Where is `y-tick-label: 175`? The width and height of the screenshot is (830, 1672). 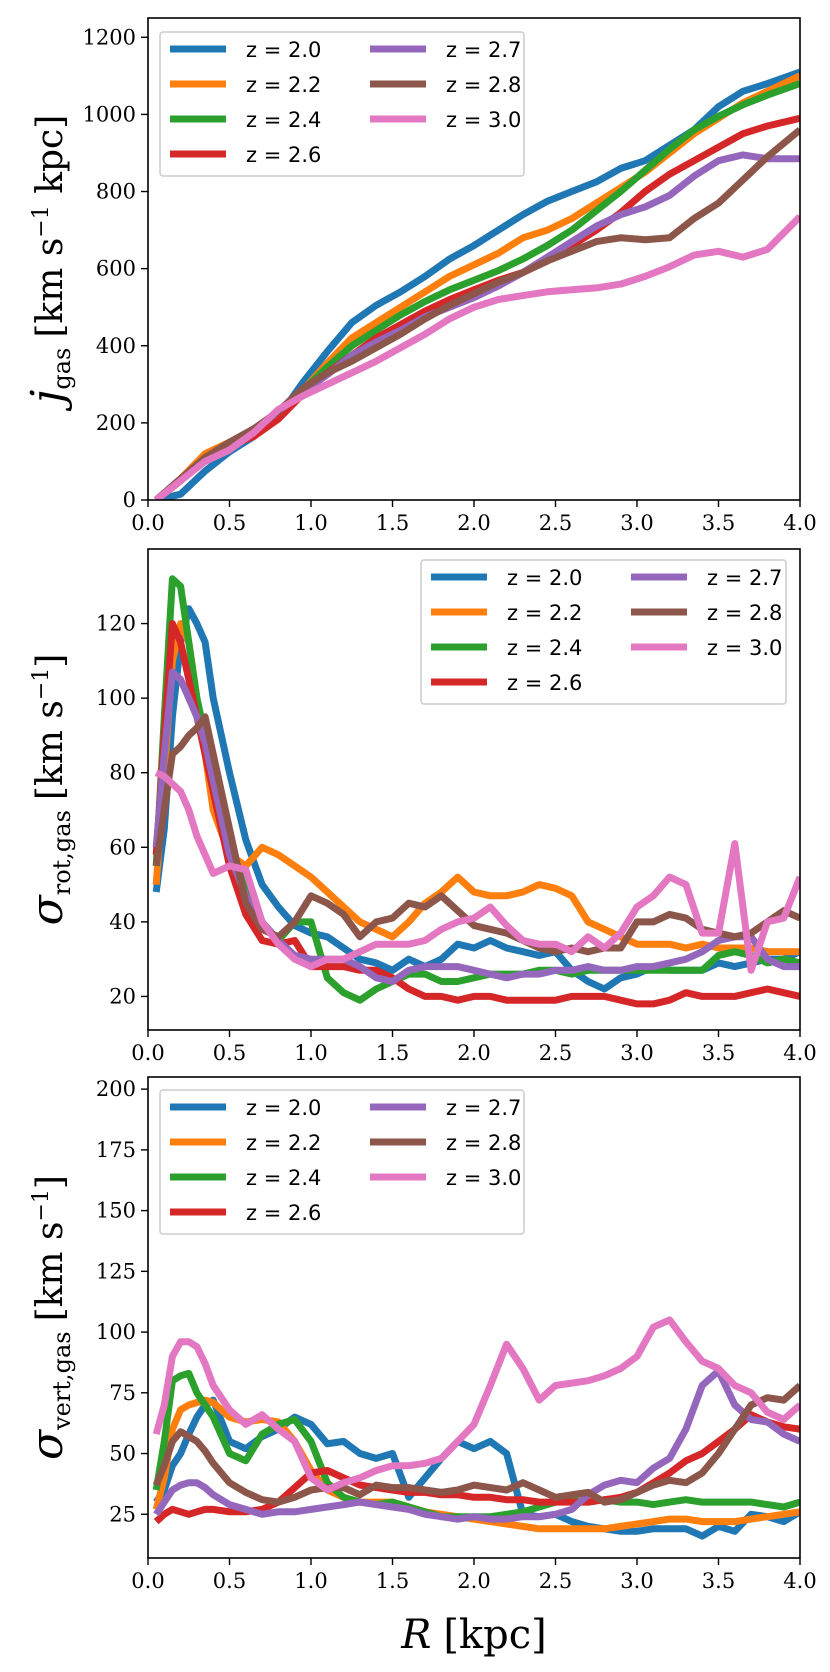 y-tick-label: 175 is located at coordinates (116, 1150).